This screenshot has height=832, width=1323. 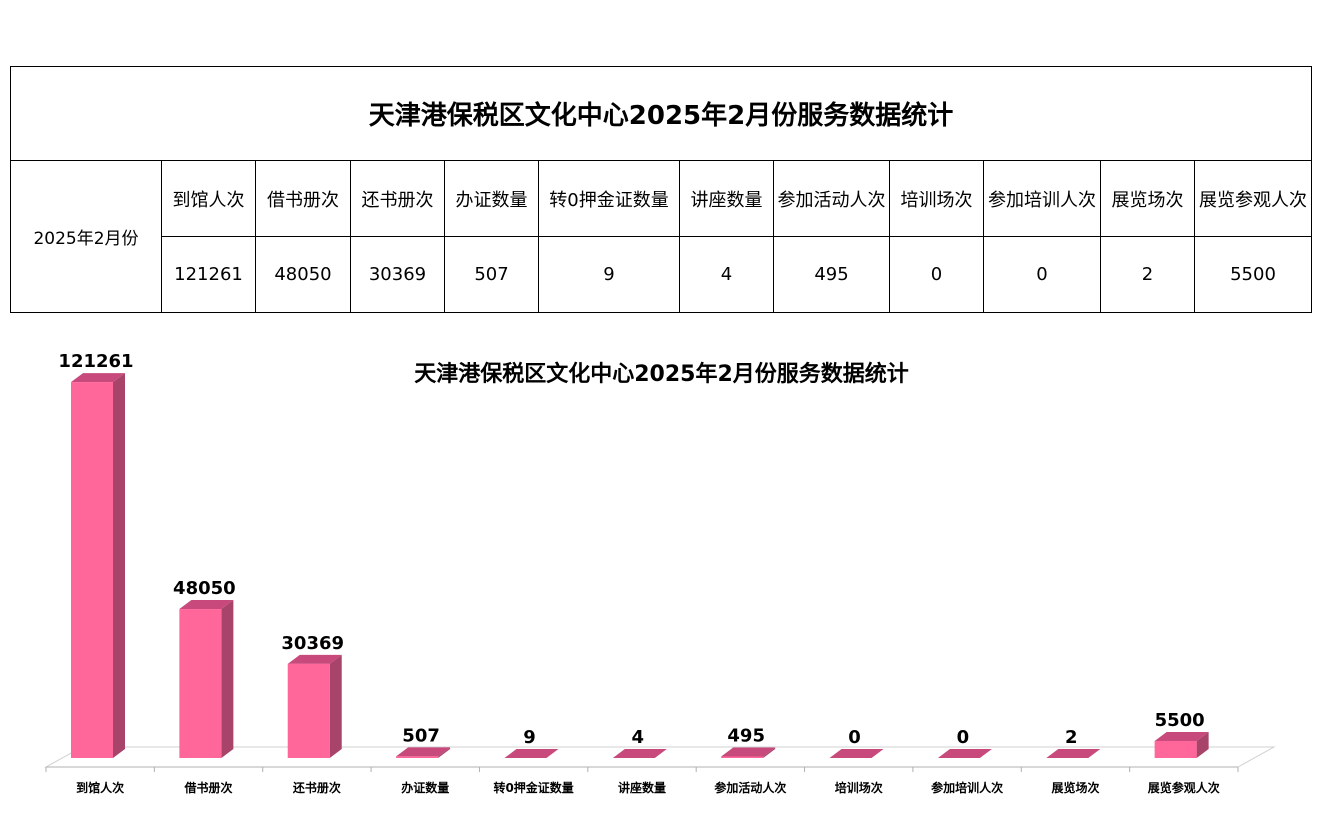 I want to click on x-tick-label: 到馆人次, so click(x=100, y=787).